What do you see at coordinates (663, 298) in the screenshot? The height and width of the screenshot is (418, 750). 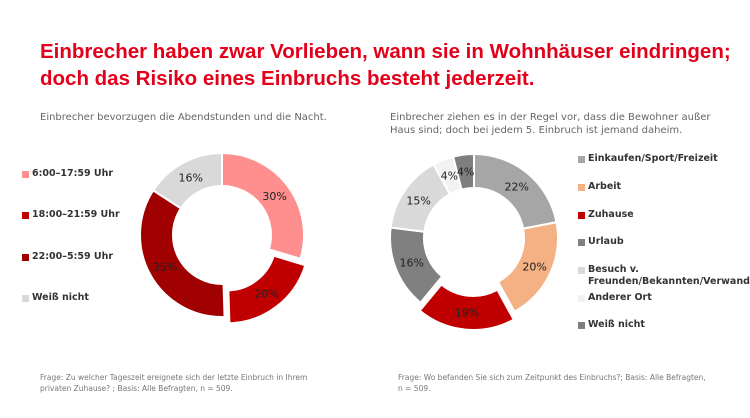 I see `legend-item: Anderer Ort` at bounding box center [663, 298].